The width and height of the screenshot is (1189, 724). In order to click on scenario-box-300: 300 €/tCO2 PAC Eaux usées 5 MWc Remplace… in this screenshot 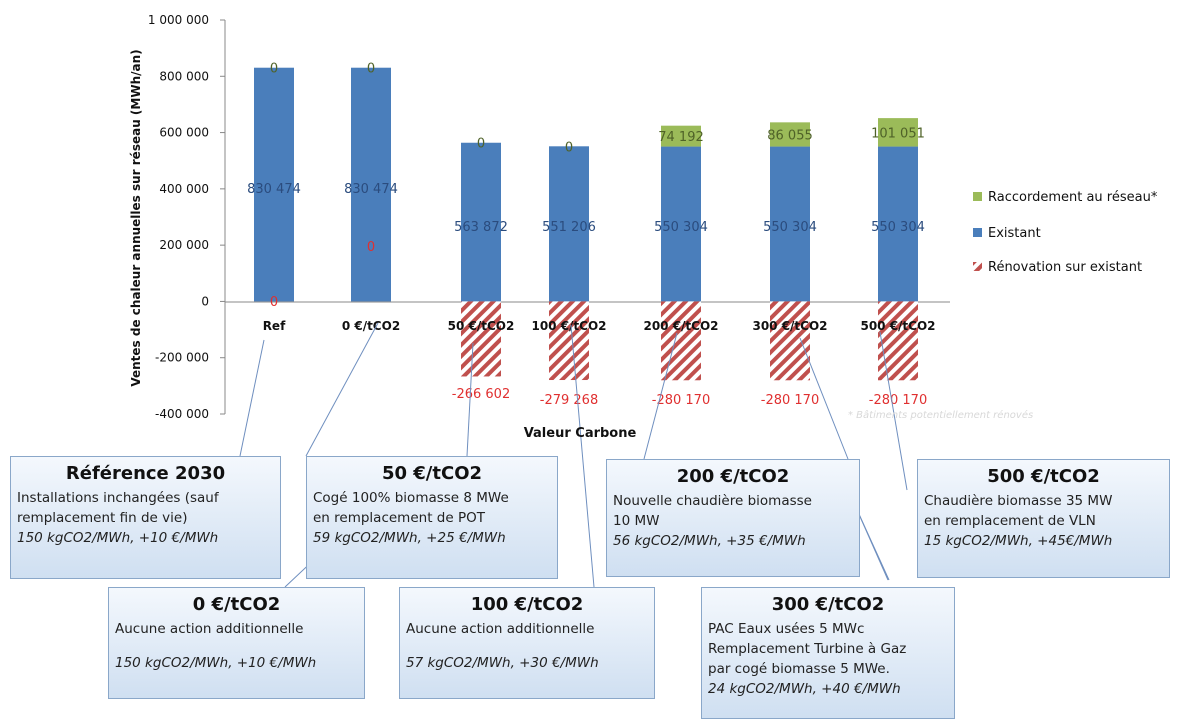, I will do `click(828, 653)`.